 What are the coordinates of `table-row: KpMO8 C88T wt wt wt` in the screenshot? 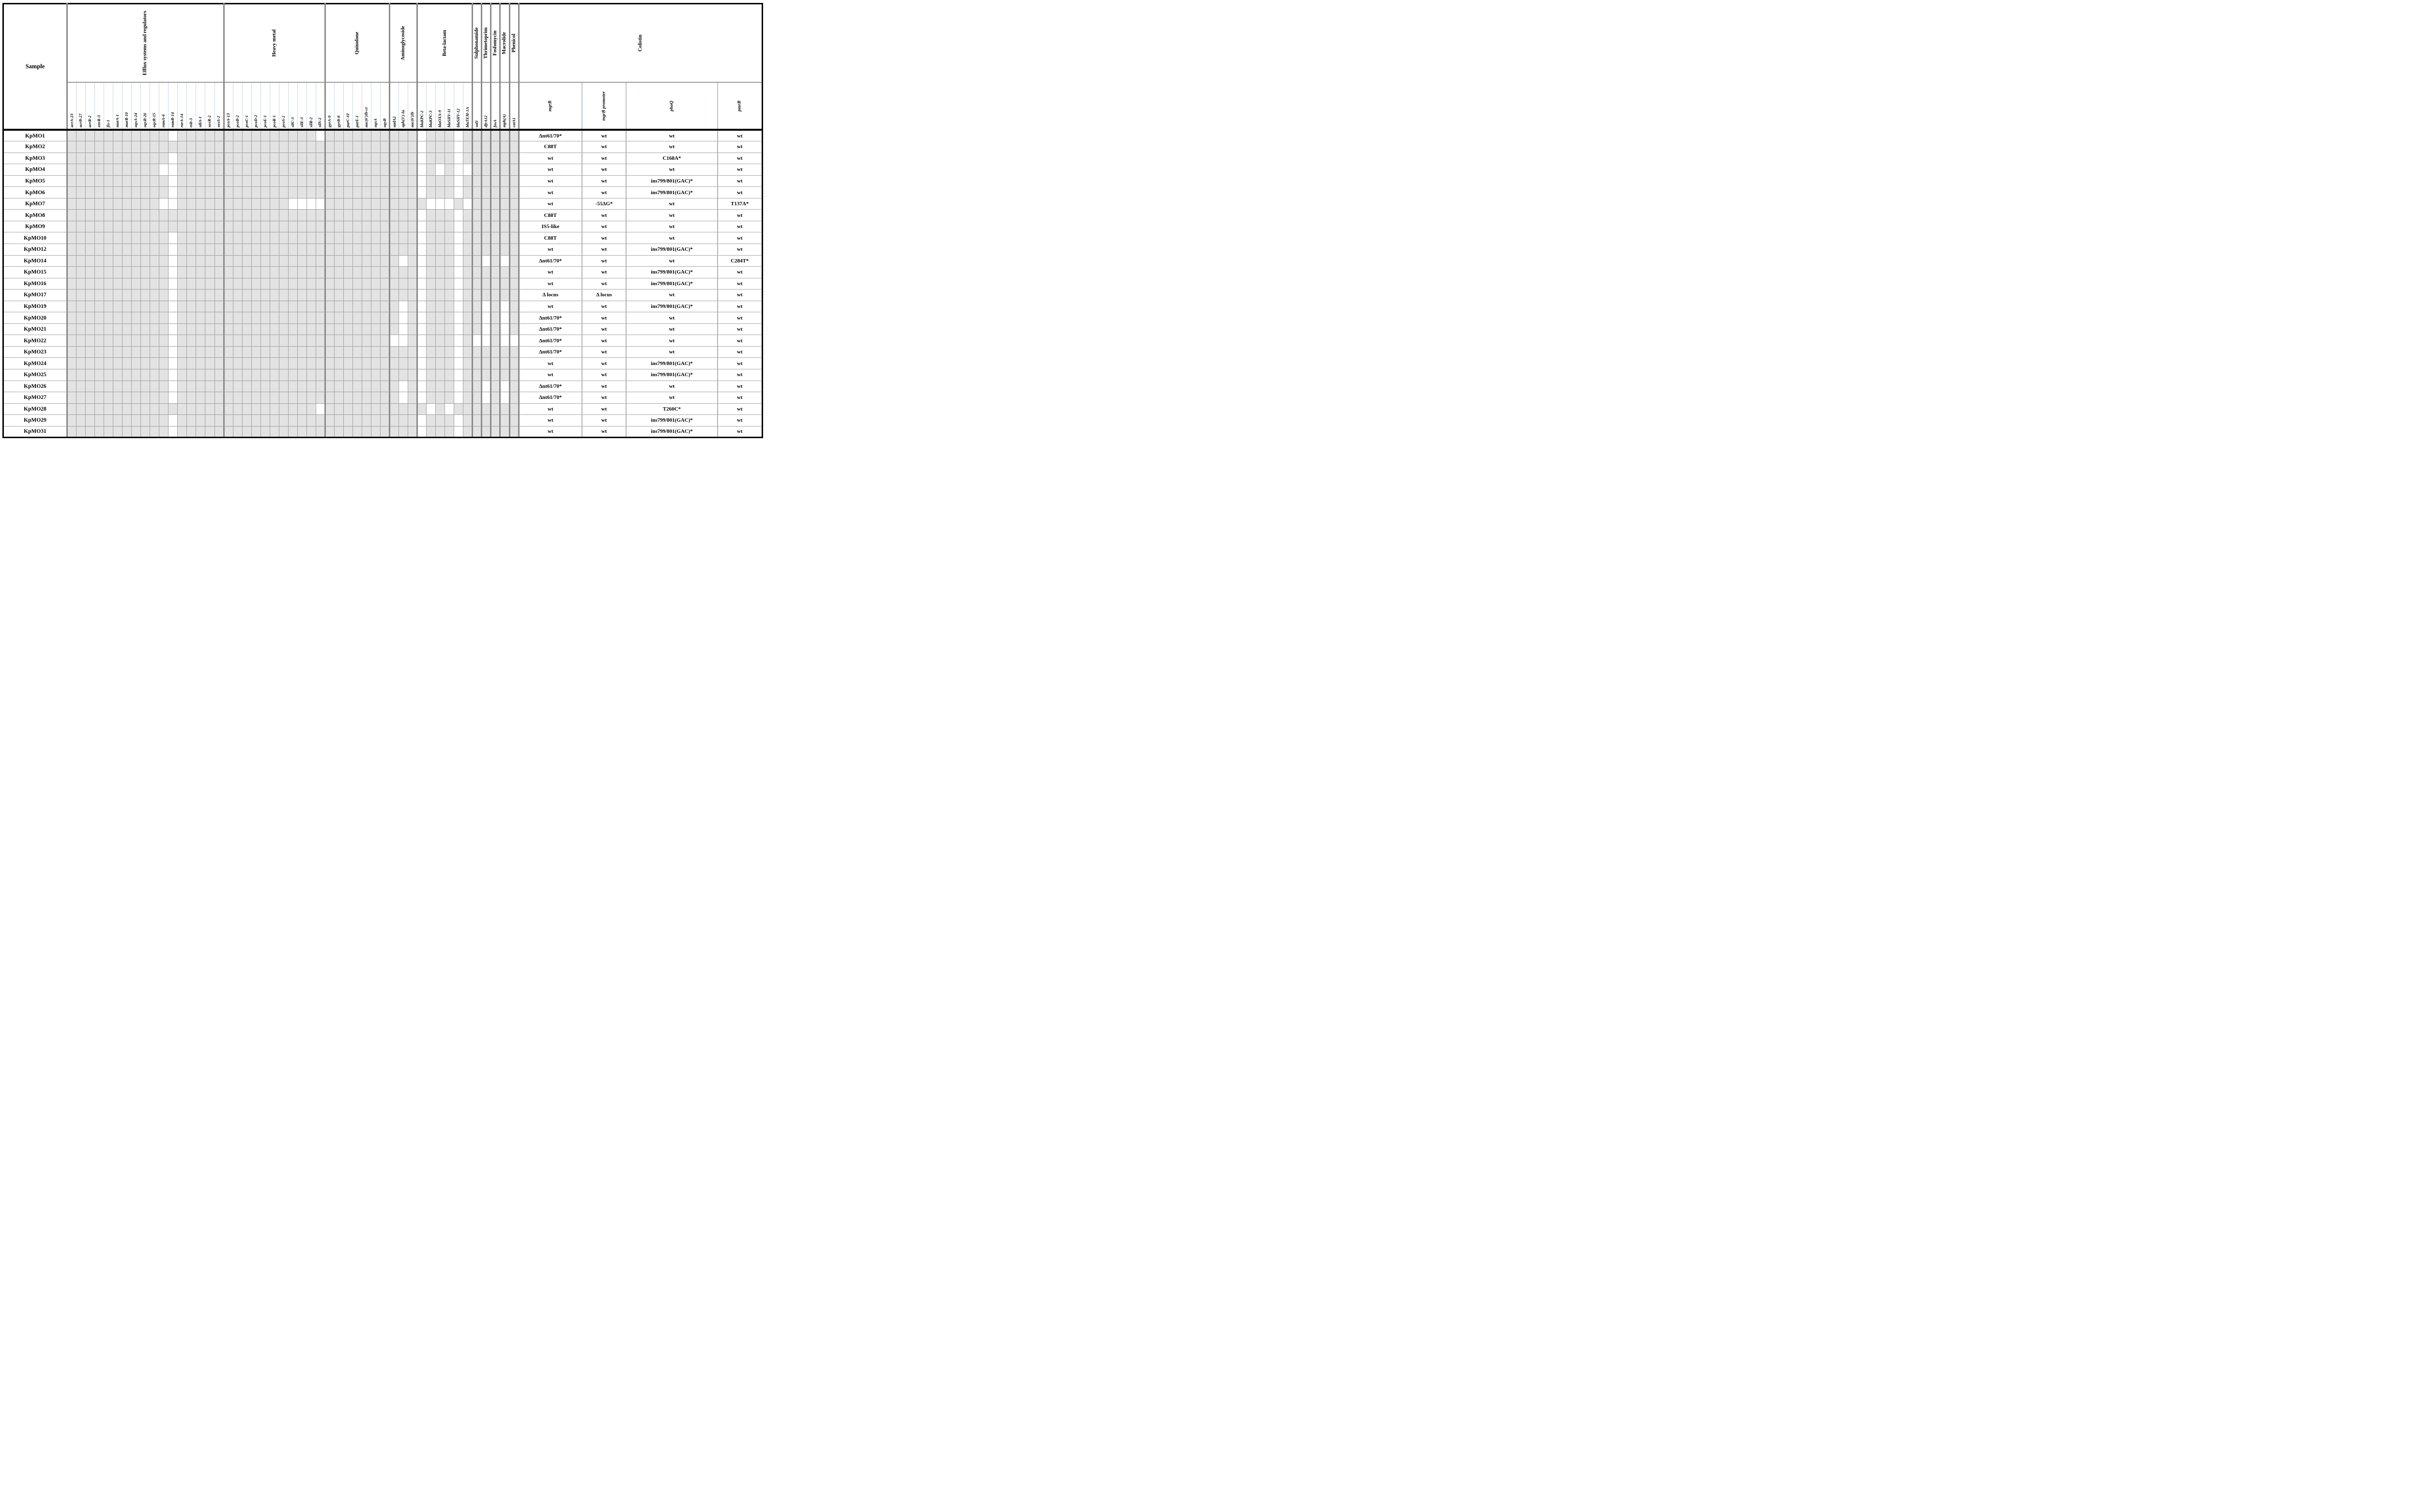 It's located at (383, 215).